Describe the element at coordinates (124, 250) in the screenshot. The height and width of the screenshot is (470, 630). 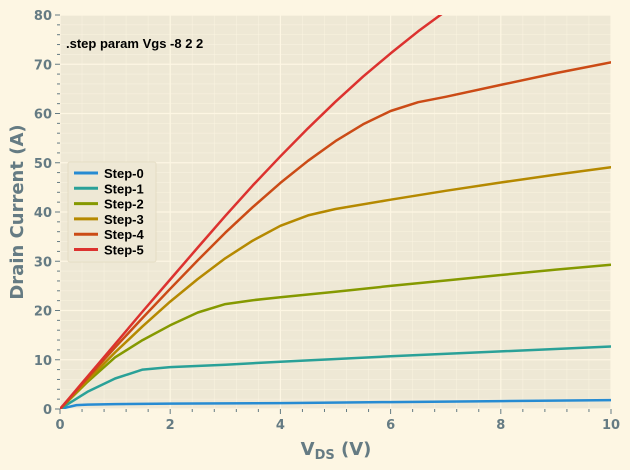
I see `legend-label: Step-5` at that location.